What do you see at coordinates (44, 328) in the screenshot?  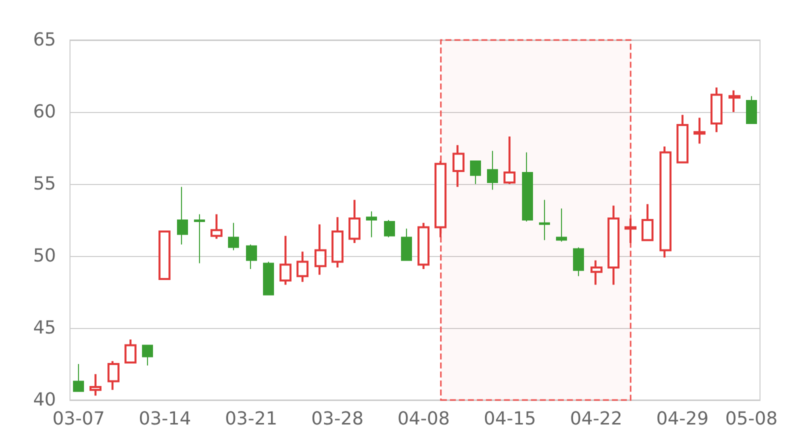 I see `y-tick-label: 45` at bounding box center [44, 328].